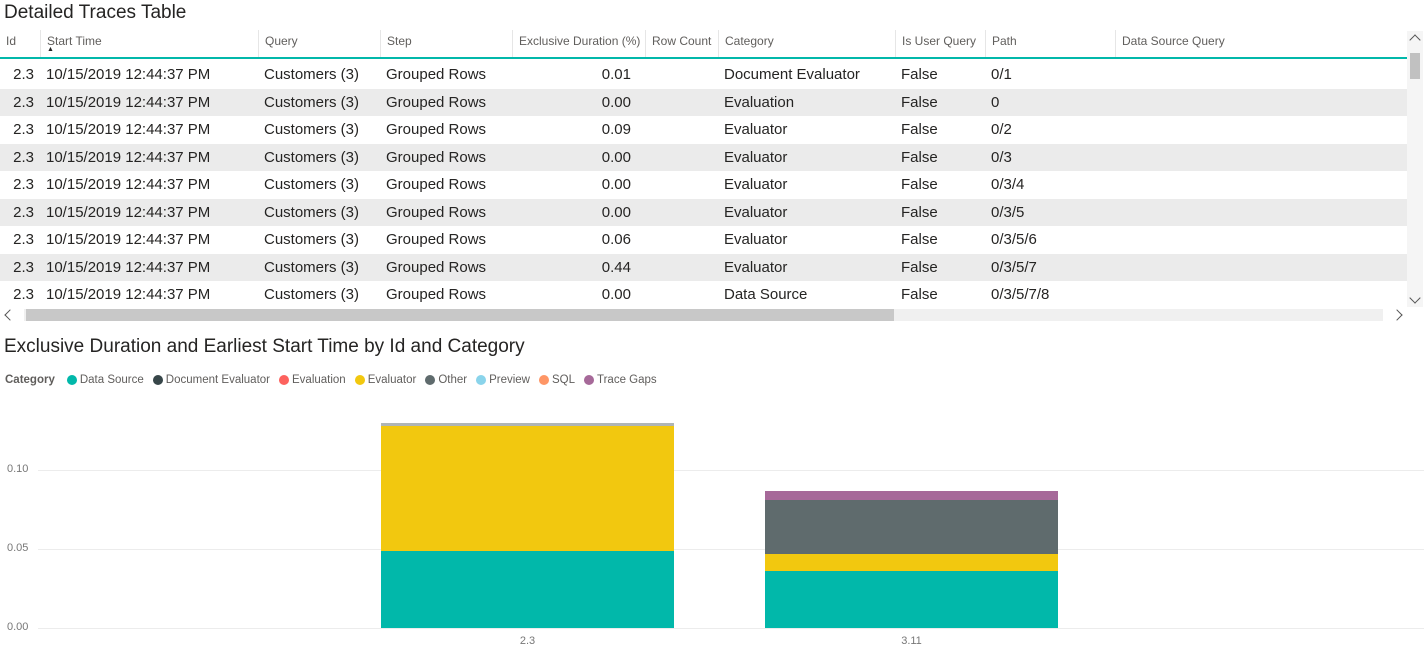 The width and height of the screenshot is (1424, 672). I want to click on legend-swatch-evaluation, so click(284, 380).